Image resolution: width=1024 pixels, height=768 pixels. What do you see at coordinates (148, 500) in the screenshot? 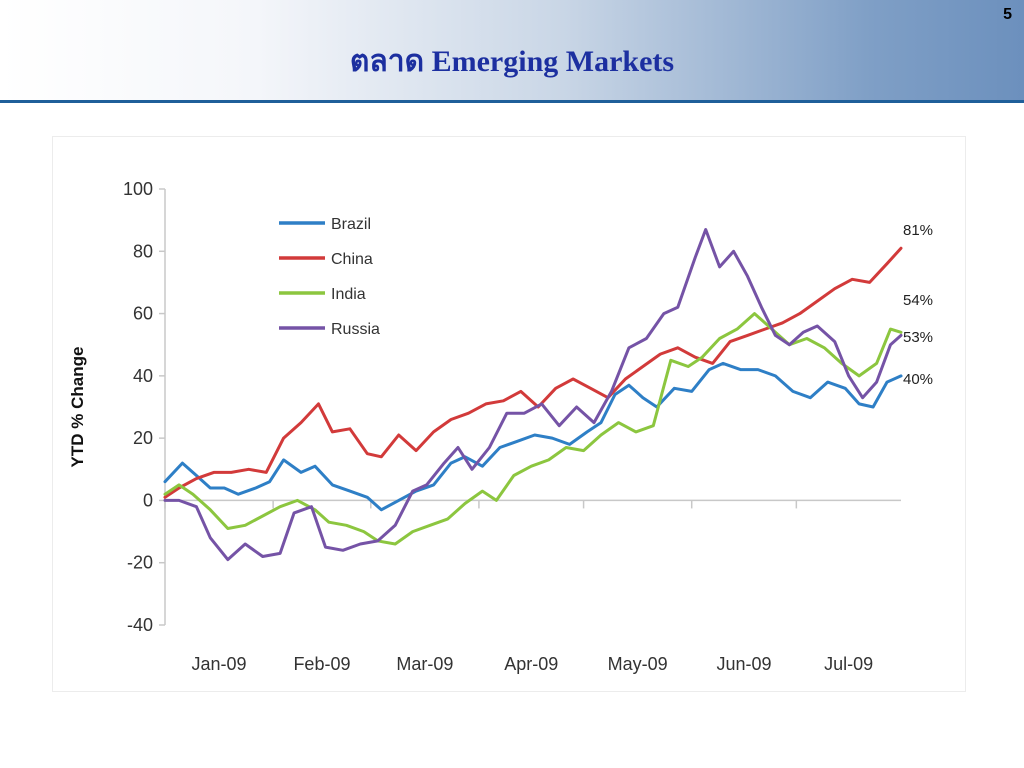
I see `y-tick-label: 0` at bounding box center [148, 500].